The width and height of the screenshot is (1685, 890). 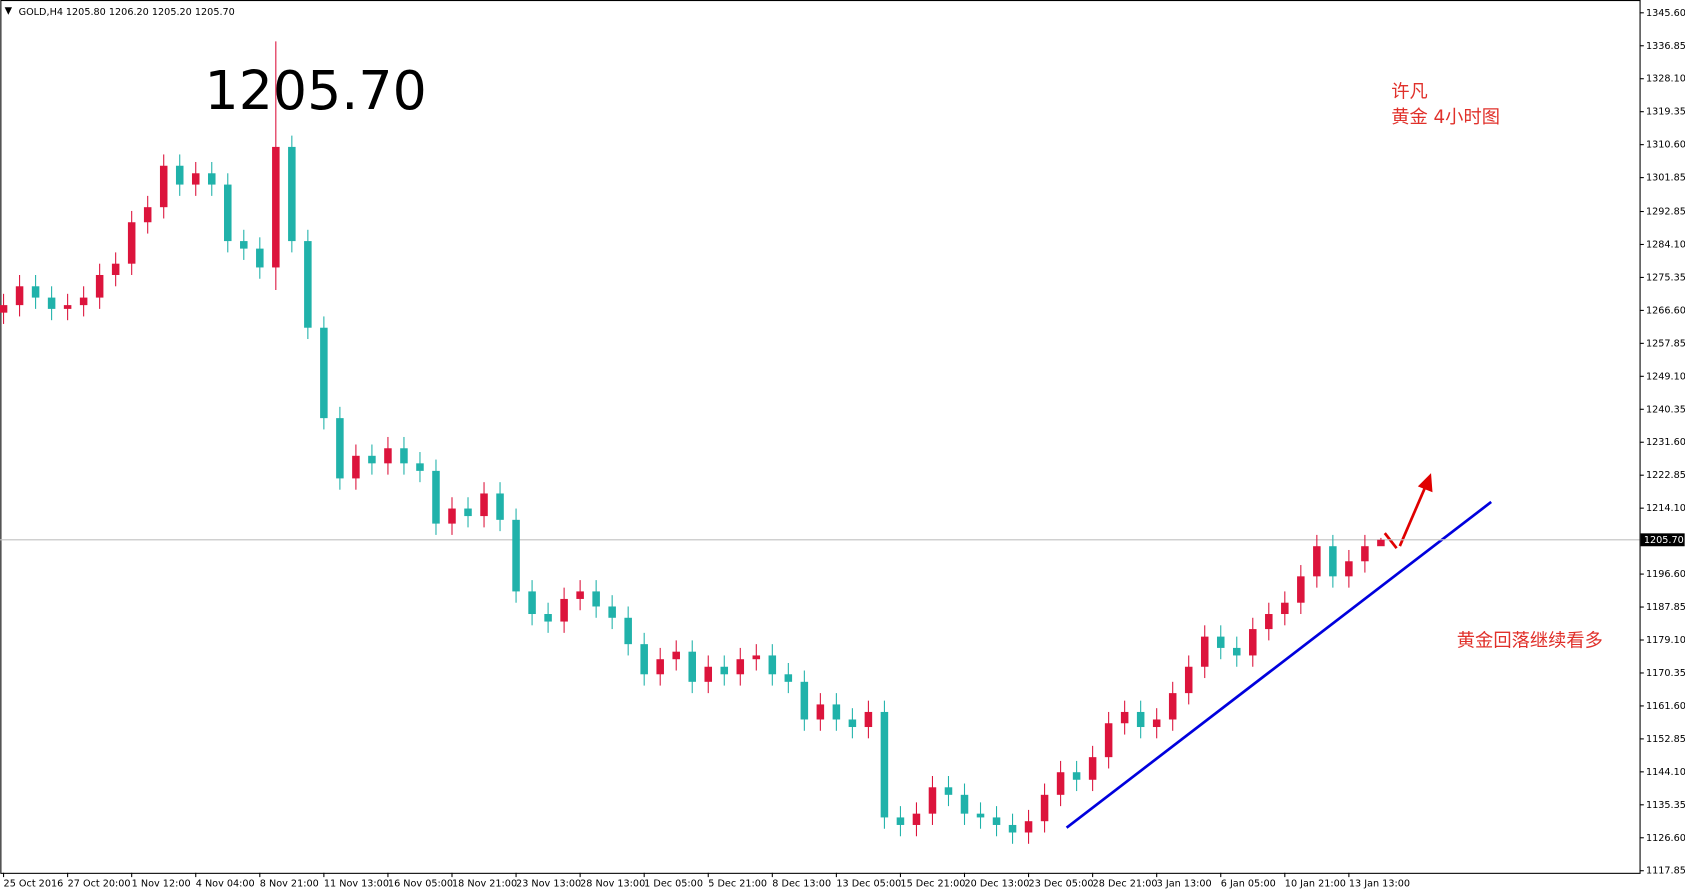 I want to click on price-label-box, so click(x=1662, y=540).